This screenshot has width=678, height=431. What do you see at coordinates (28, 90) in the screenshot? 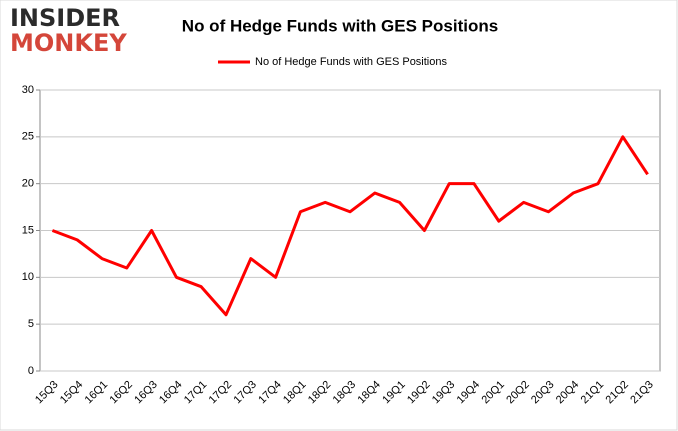
I see `y-tick-label: 30` at bounding box center [28, 90].